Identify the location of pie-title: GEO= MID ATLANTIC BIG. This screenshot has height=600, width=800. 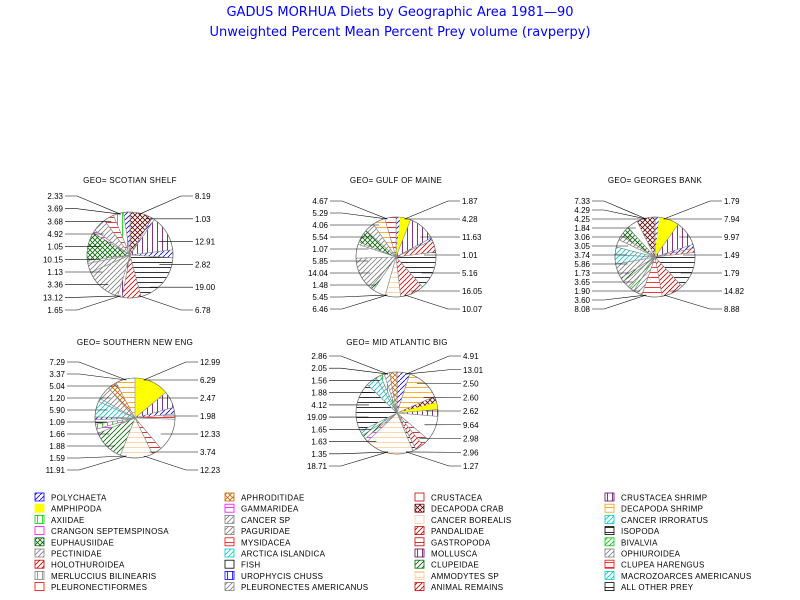
(397, 342).